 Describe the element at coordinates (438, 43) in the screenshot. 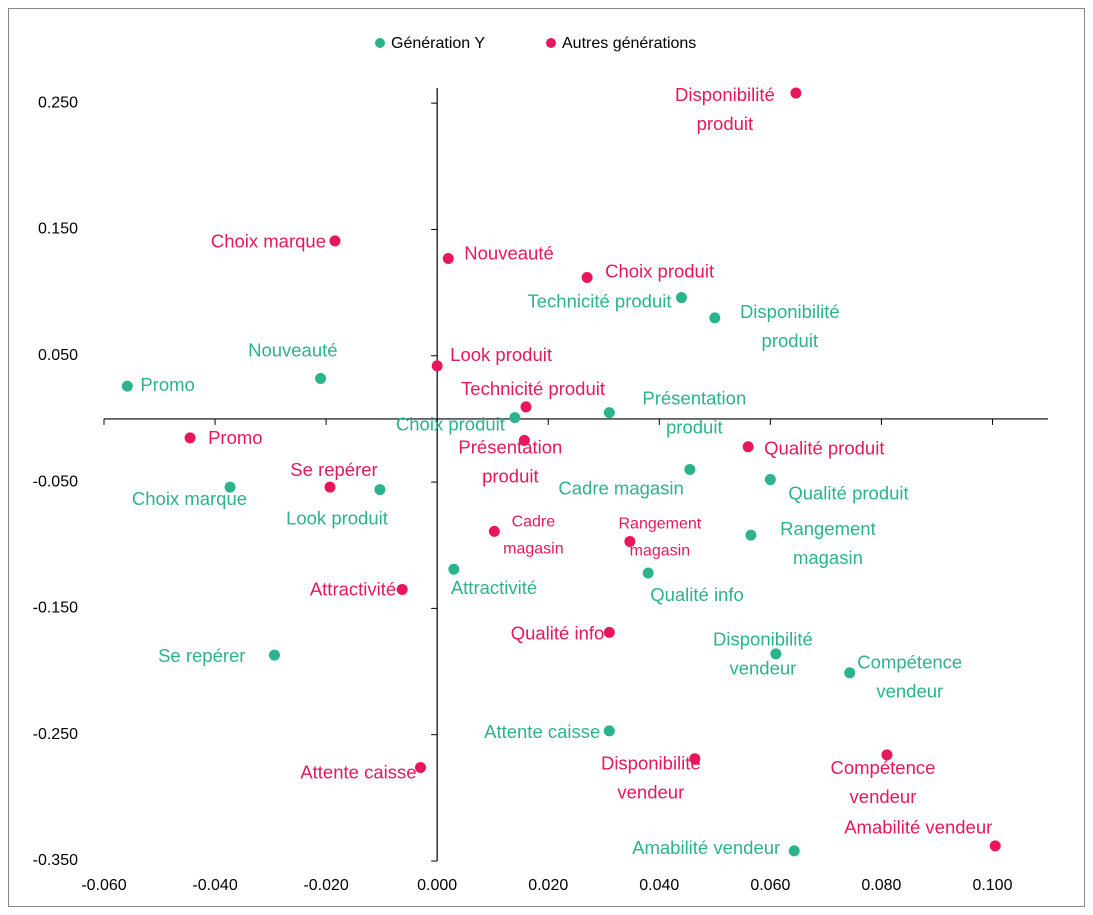

I see `legend-label: Génération Y` at that location.